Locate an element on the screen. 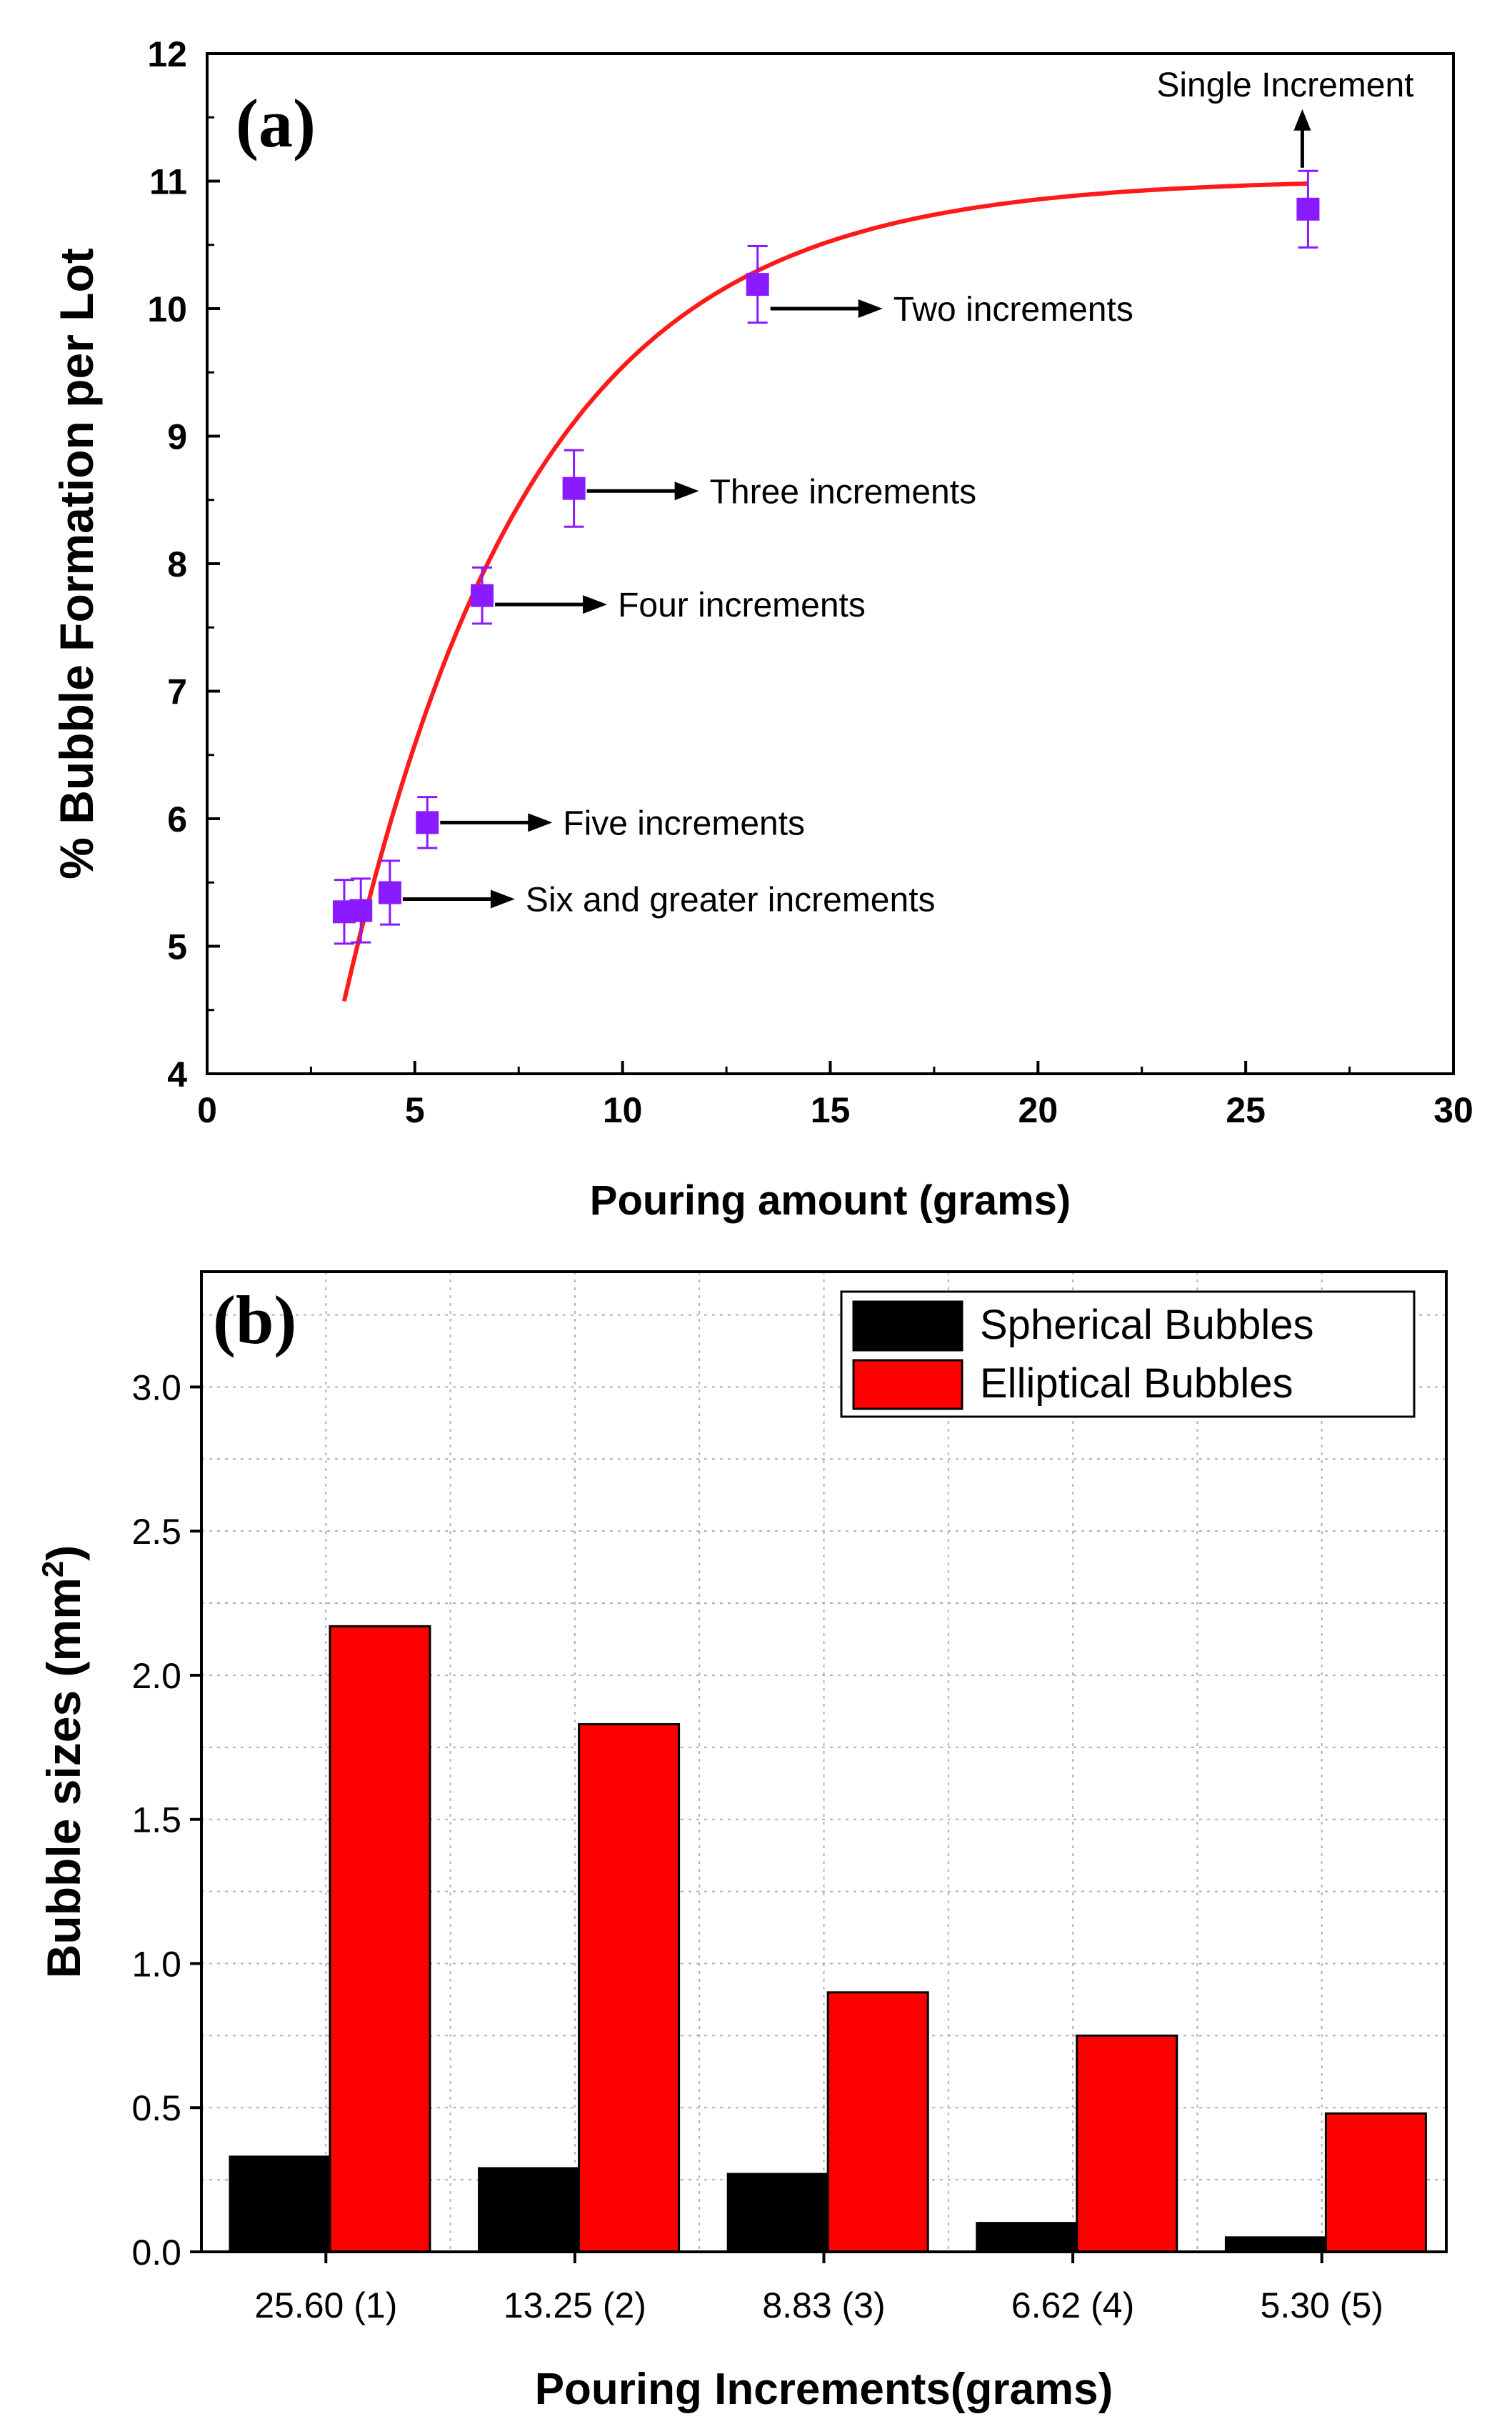 This screenshot has width=1512, height=2429. panel-b-x-tick-label: 8.83 (3) is located at coordinates (823, 2305).